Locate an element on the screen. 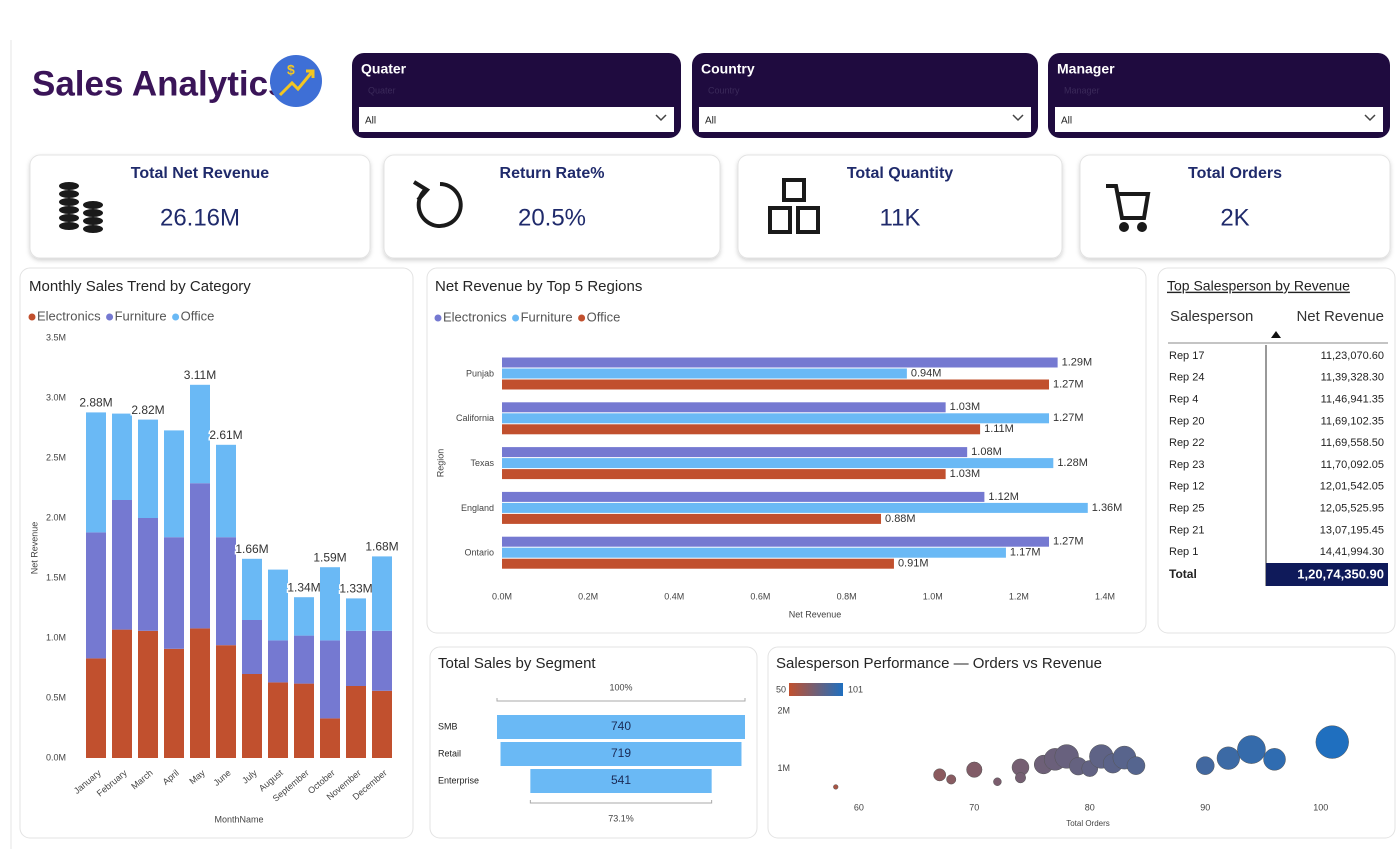 The width and height of the screenshot is (1400, 849). value-label: 1.03M is located at coordinates (965, 407).